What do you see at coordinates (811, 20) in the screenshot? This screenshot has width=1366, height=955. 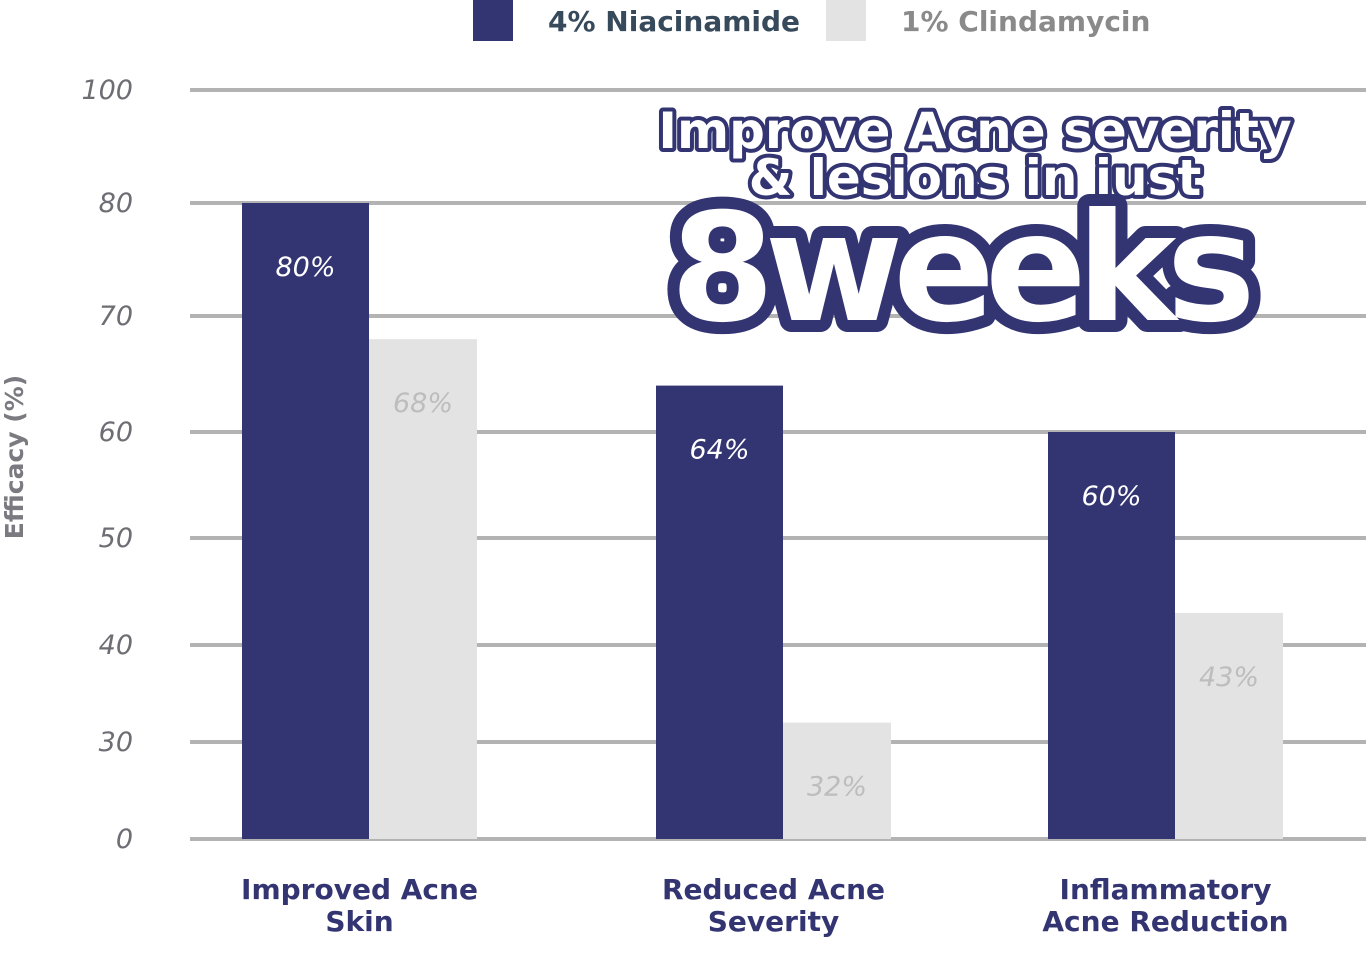 I see `legend: 4% Niacinamide 1% Clindamycin` at bounding box center [811, 20].